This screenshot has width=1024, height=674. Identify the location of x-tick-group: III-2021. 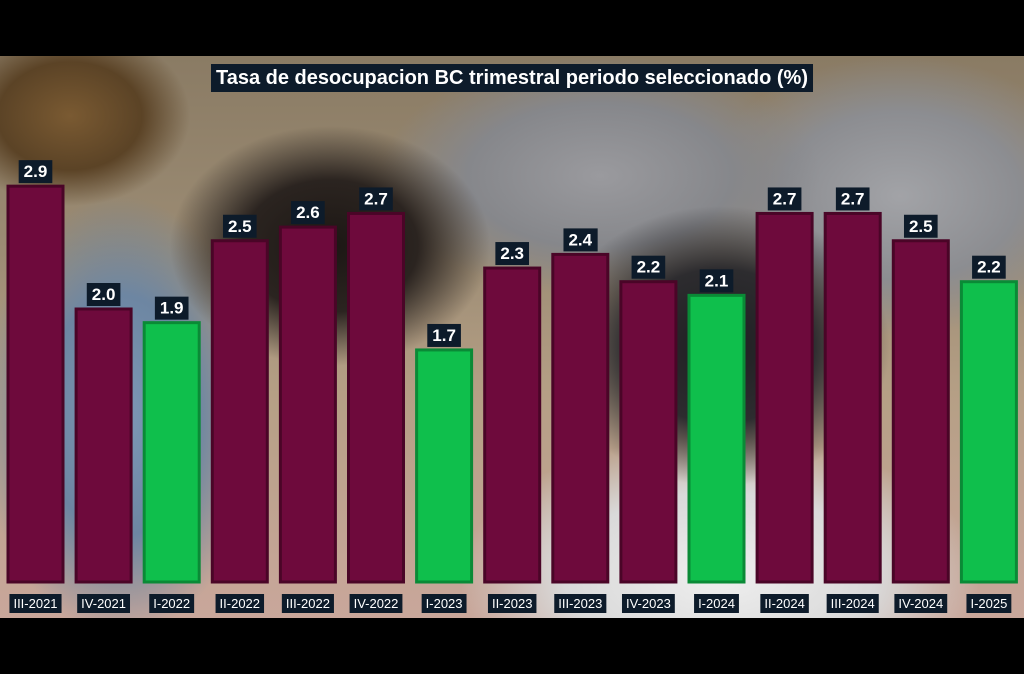
(35, 603).